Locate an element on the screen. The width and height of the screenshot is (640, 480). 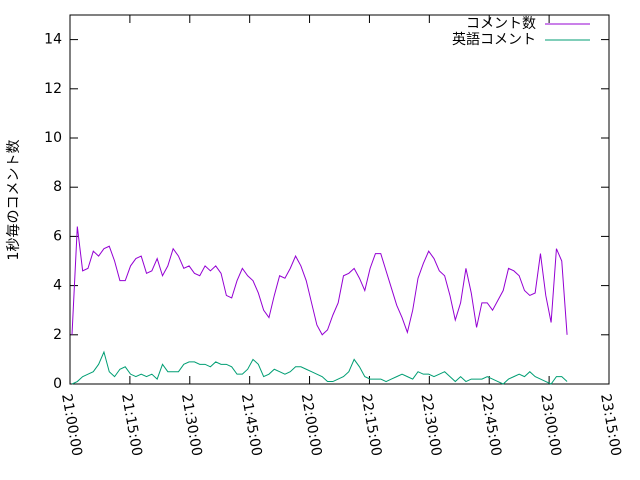
x-tick-label: 21:30:00 is located at coordinates (191, 425).